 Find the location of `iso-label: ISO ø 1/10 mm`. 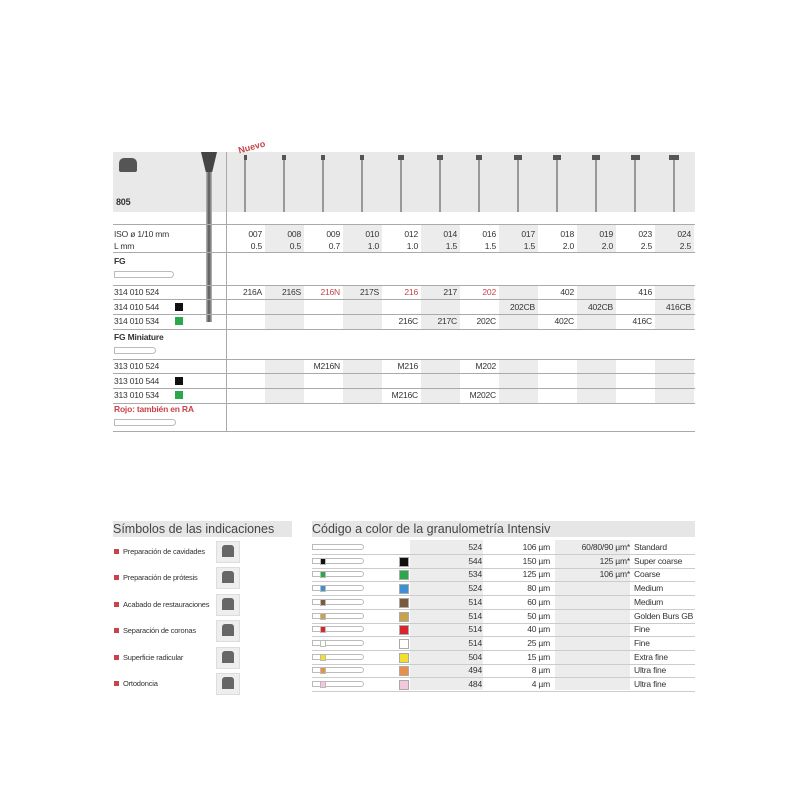

iso-label: ISO ø 1/10 mm is located at coordinates (142, 234).